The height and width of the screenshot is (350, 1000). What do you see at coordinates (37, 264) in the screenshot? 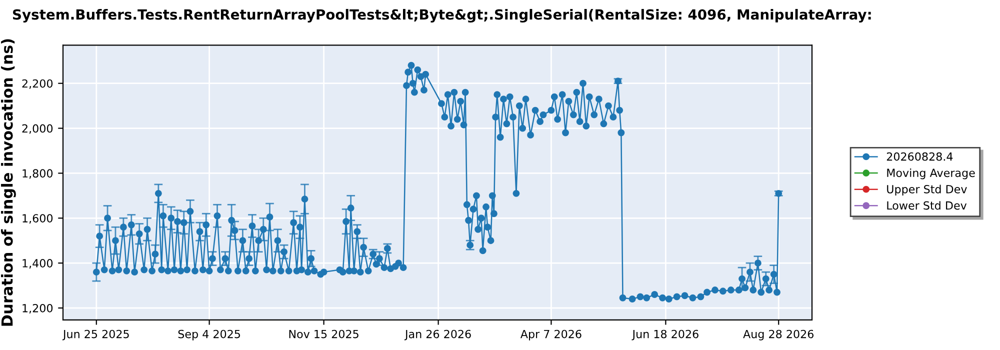
I see `y-tick-label: 1,400` at bounding box center [37, 264].